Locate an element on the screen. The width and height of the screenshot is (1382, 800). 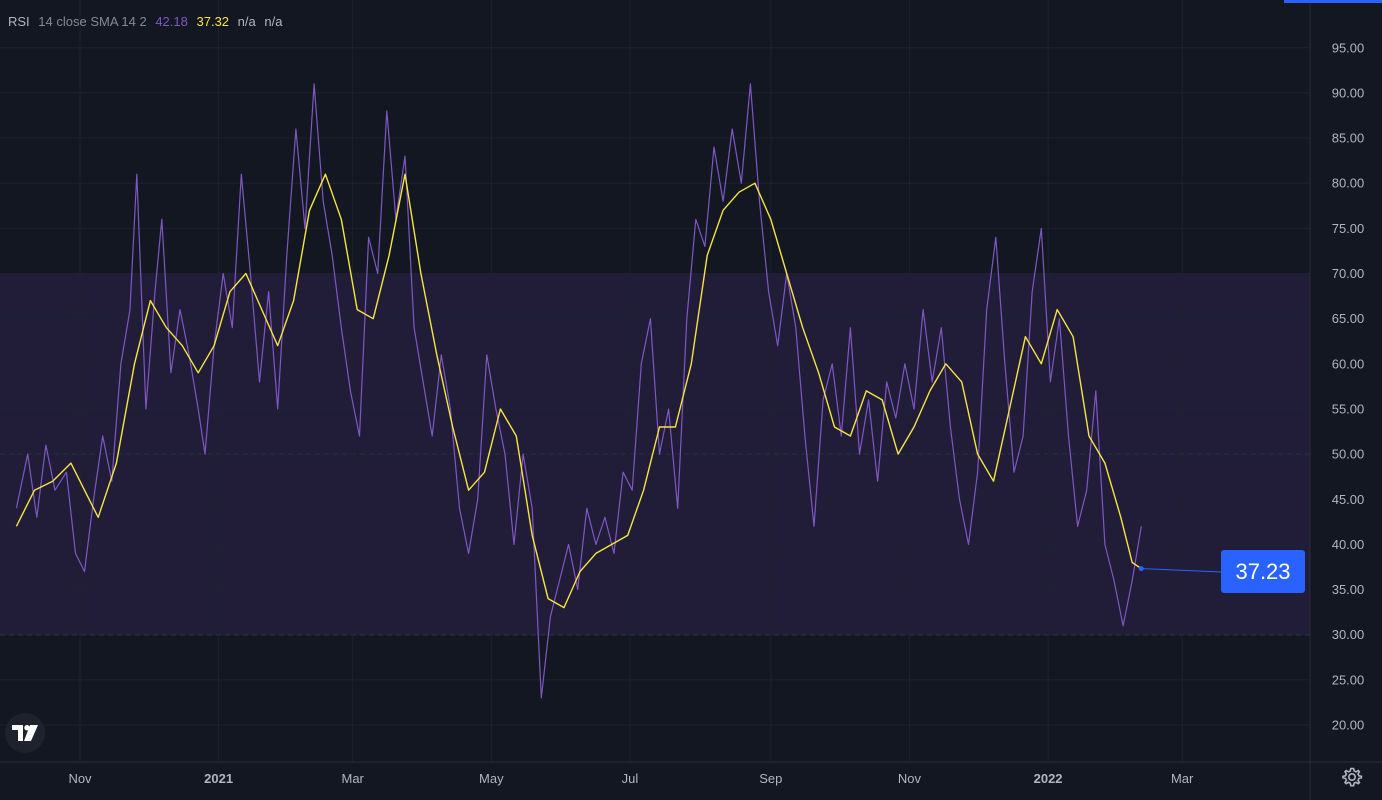
legend-indicator-name: RSI is located at coordinates (19, 21).